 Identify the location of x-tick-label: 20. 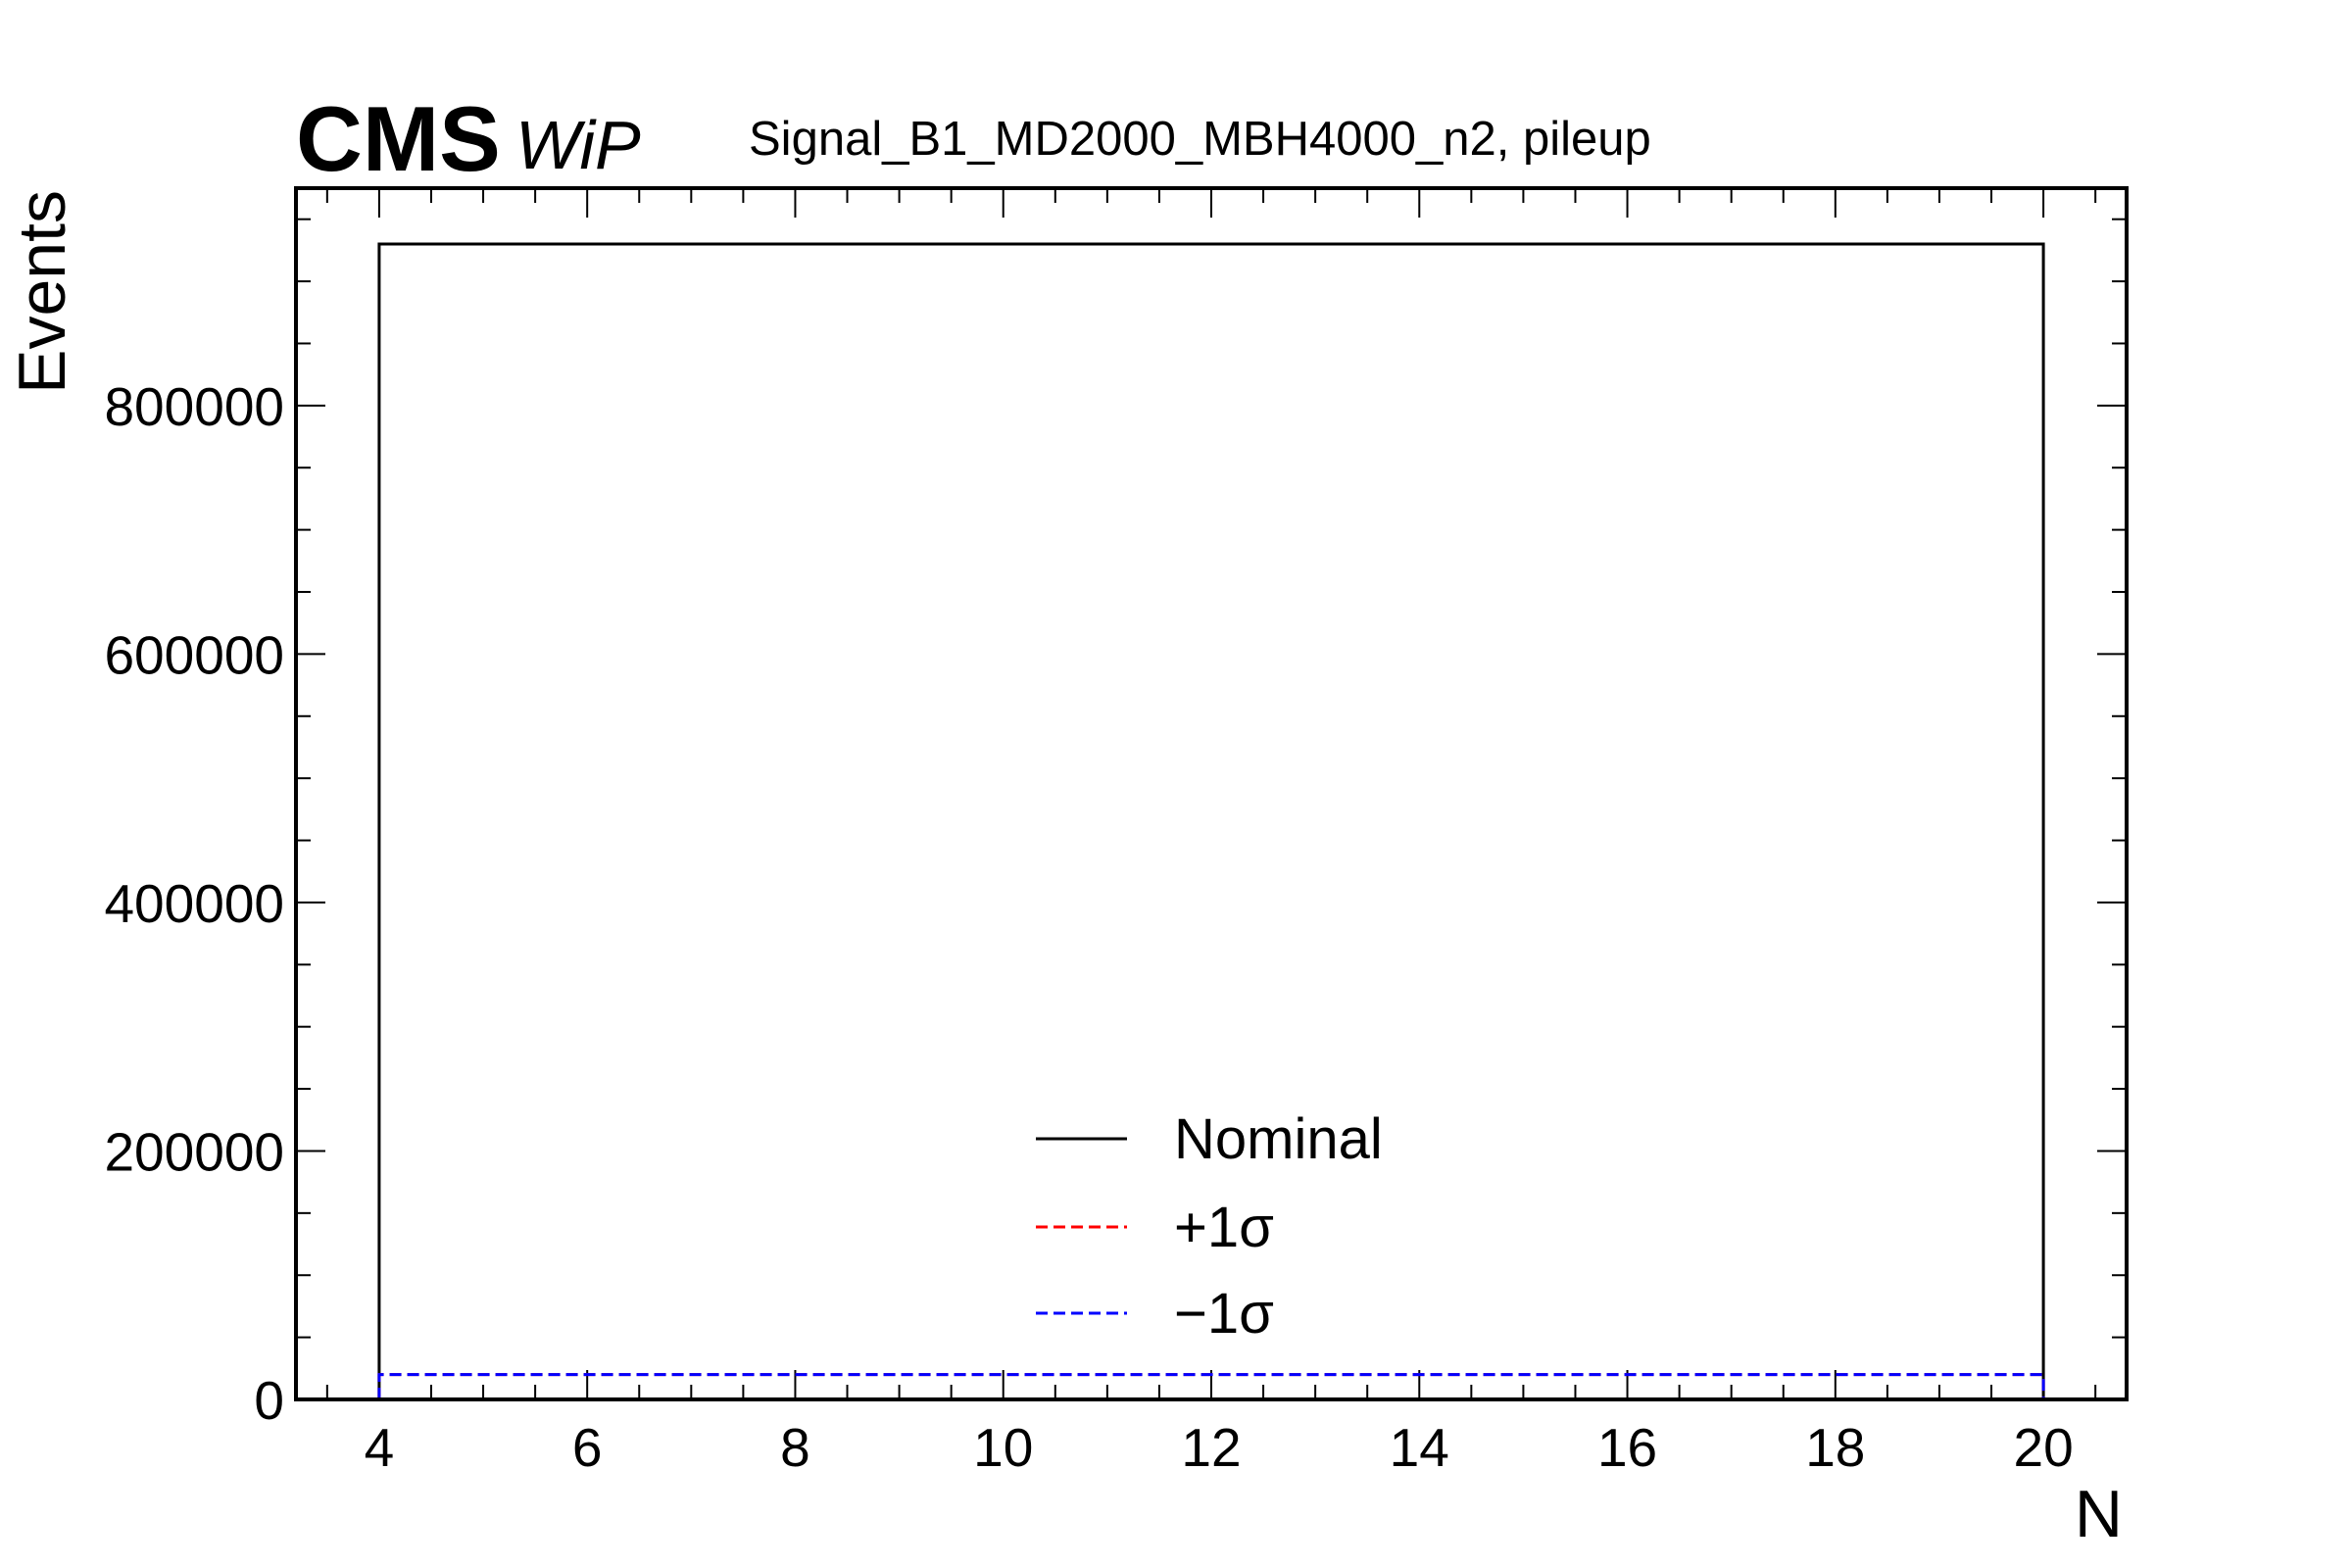
(2043, 1447).